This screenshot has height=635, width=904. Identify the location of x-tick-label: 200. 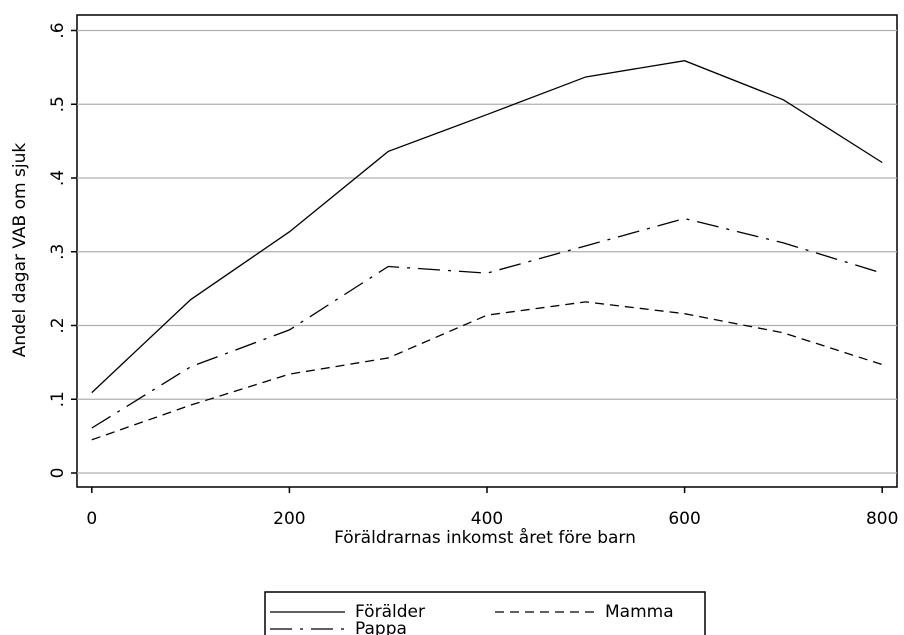
(289, 519).